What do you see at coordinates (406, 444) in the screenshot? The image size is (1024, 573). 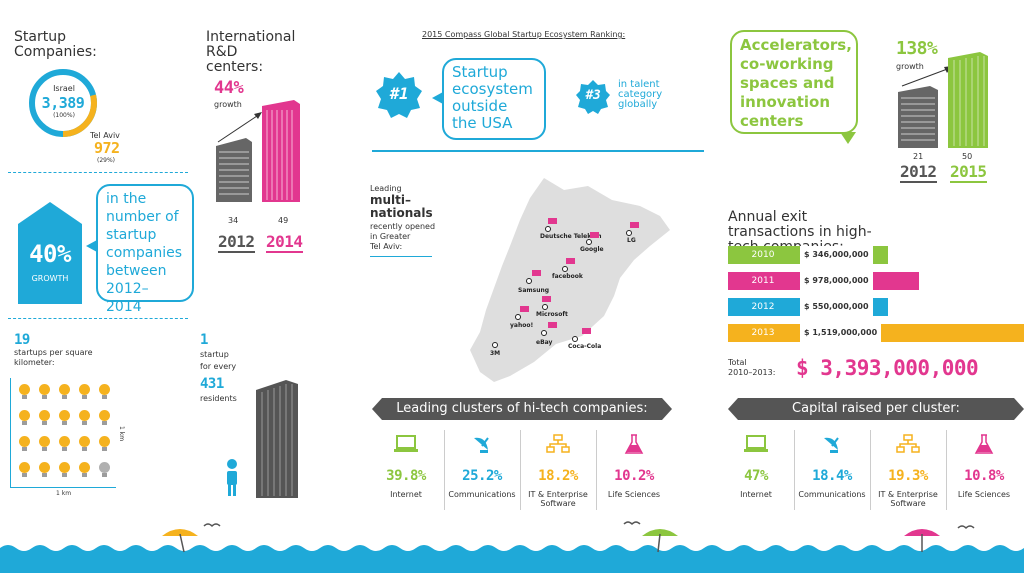 I see `laptop-icon` at bounding box center [406, 444].